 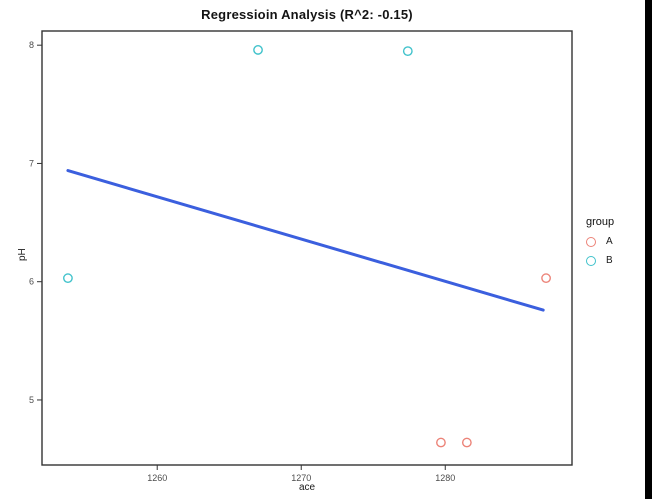 What do you see at coordinates (591, 241) in the screenshot?
I see `legend-swatch-a-circle-icon` at bounding box center [591, 241].